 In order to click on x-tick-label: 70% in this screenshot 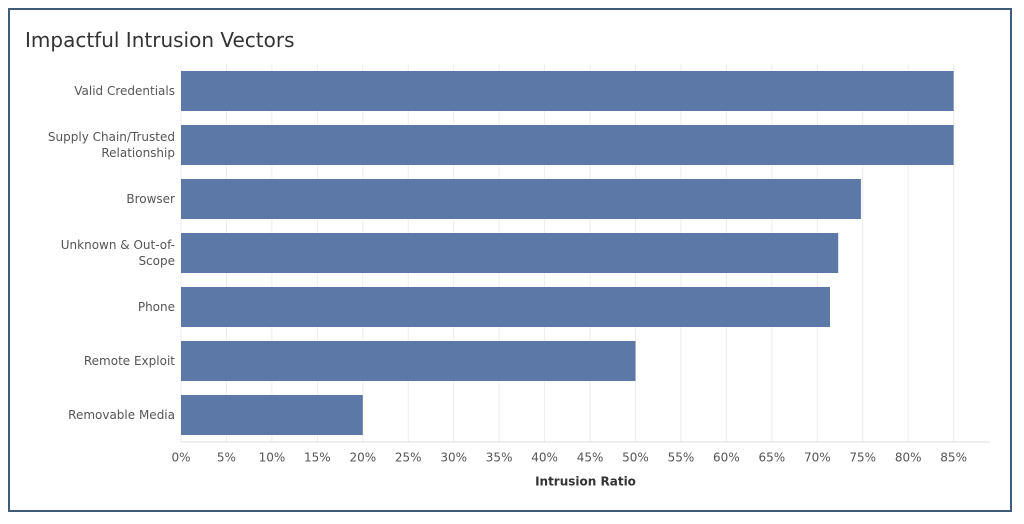, I will do `click(817, 458)`.